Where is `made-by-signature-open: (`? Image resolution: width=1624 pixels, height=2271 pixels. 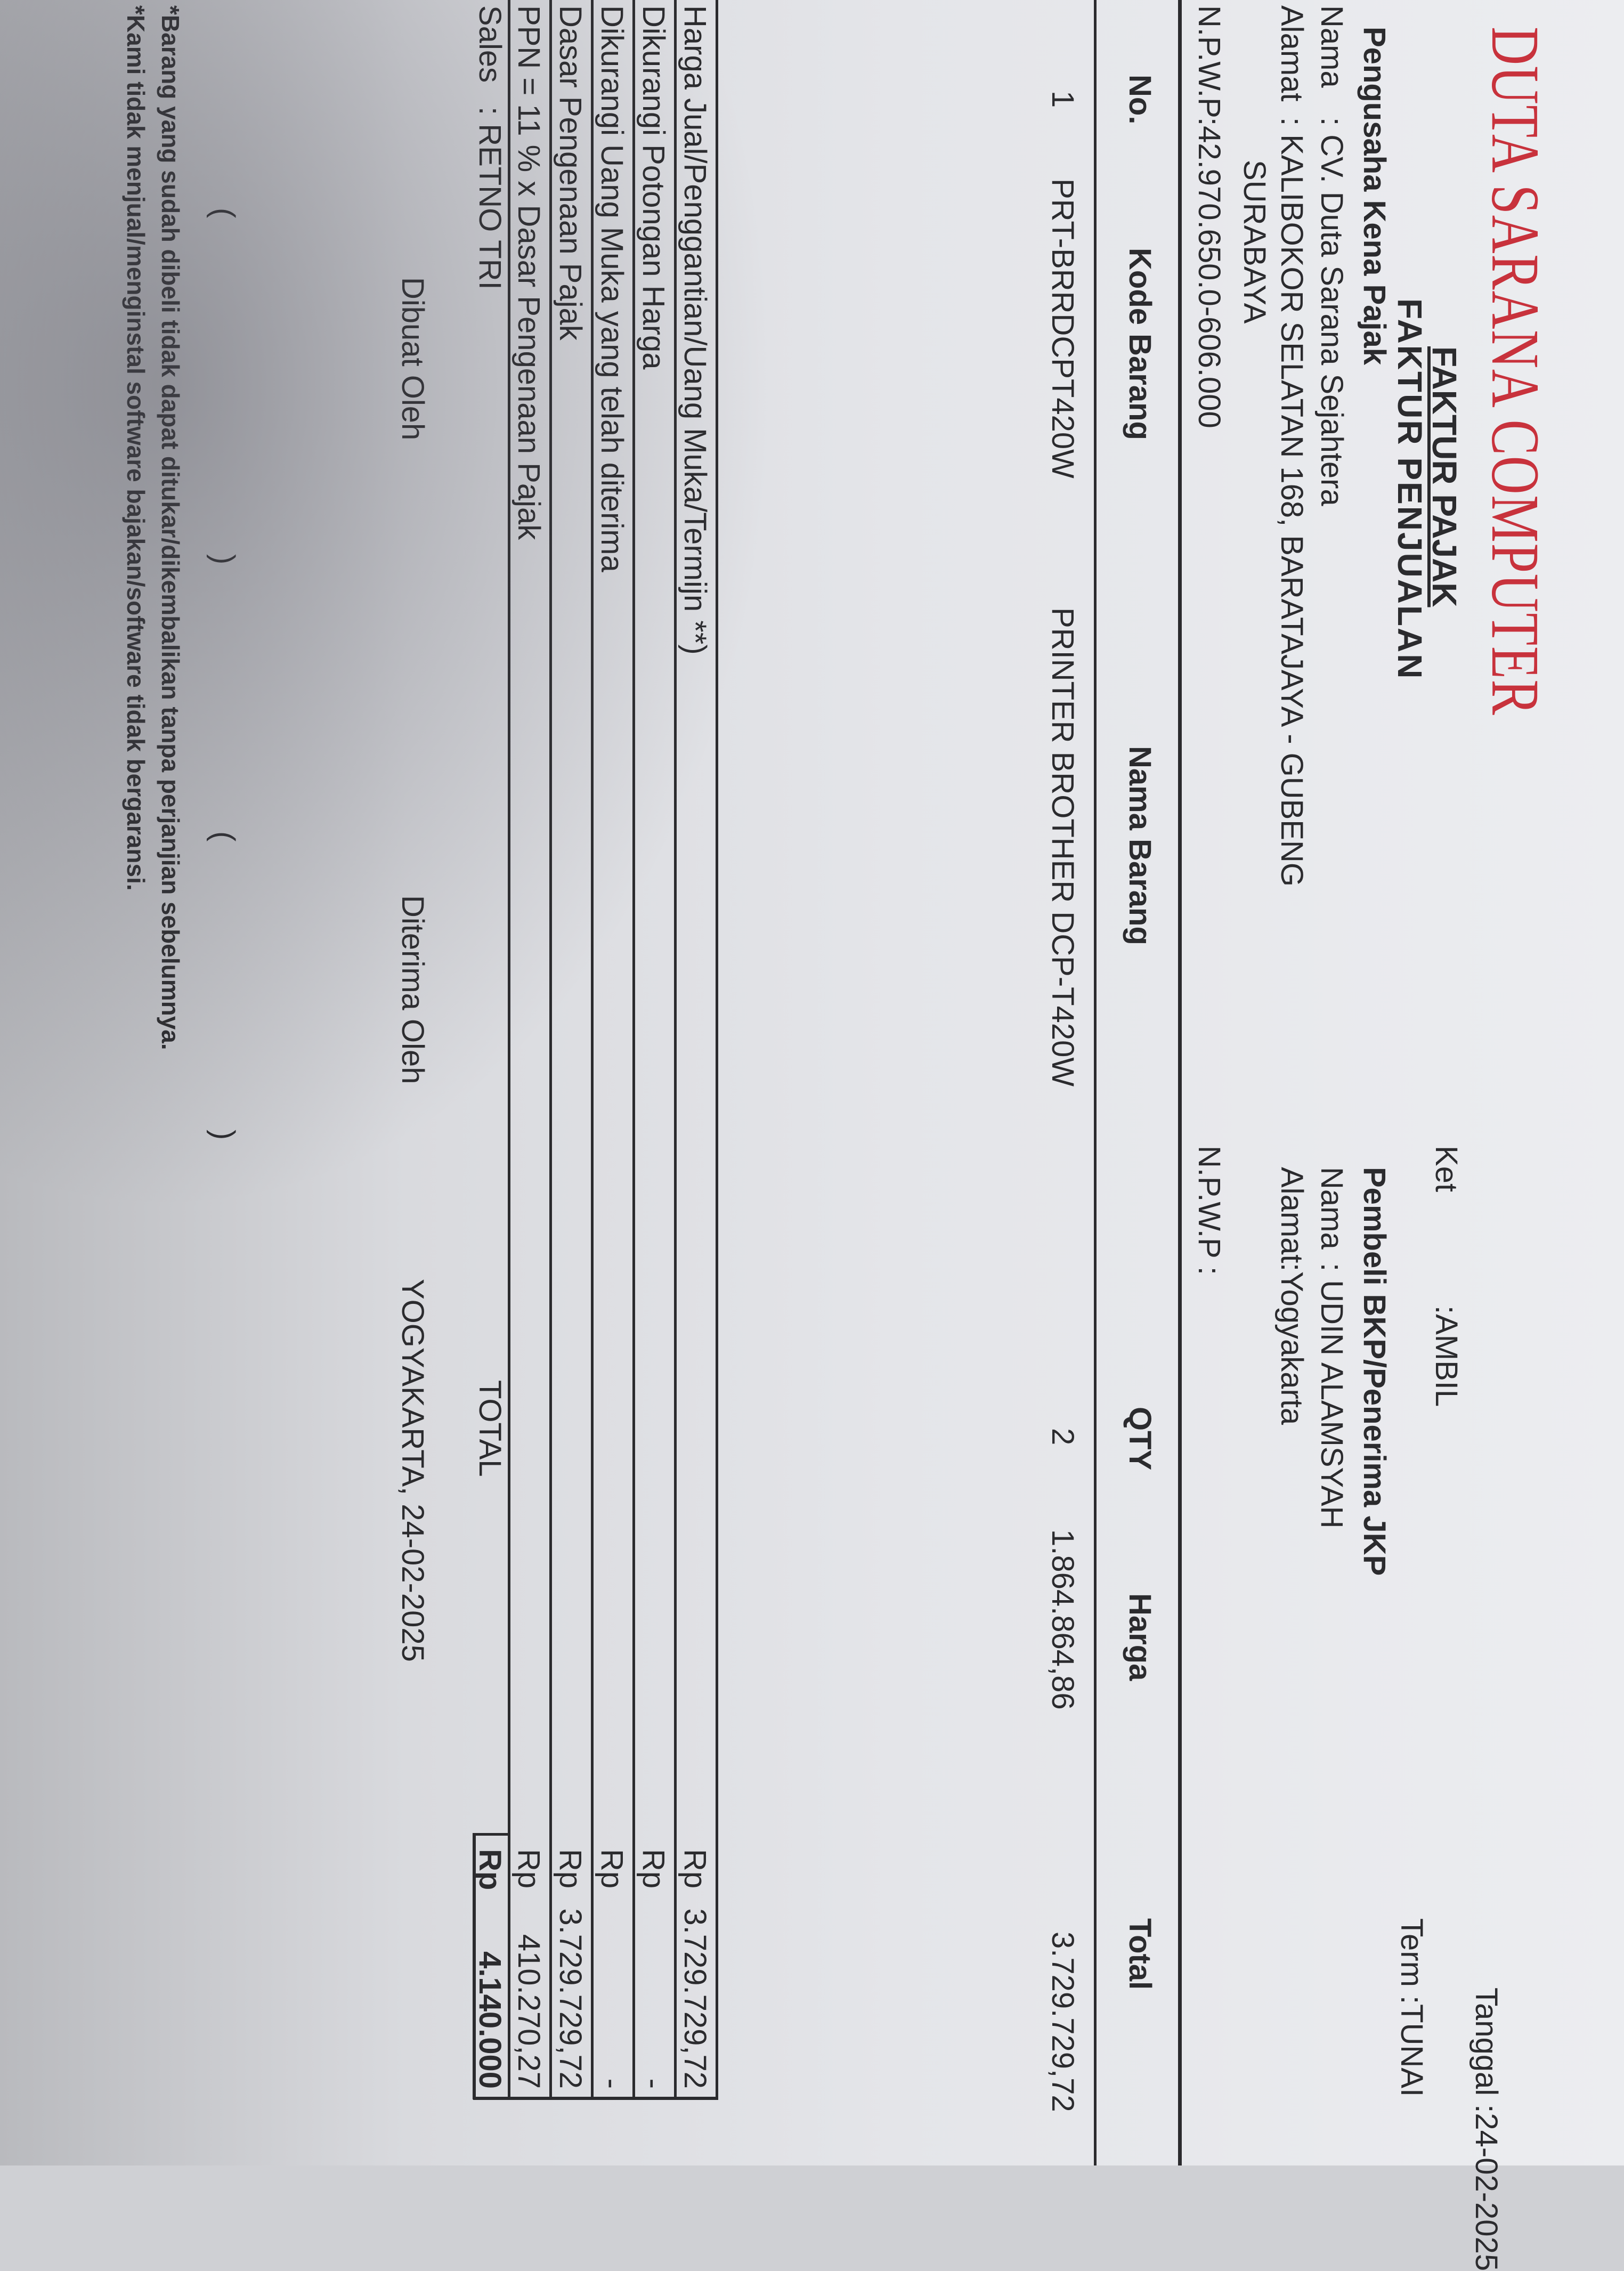
made-by-signature-open: ( is located at coordinates (223, 213).